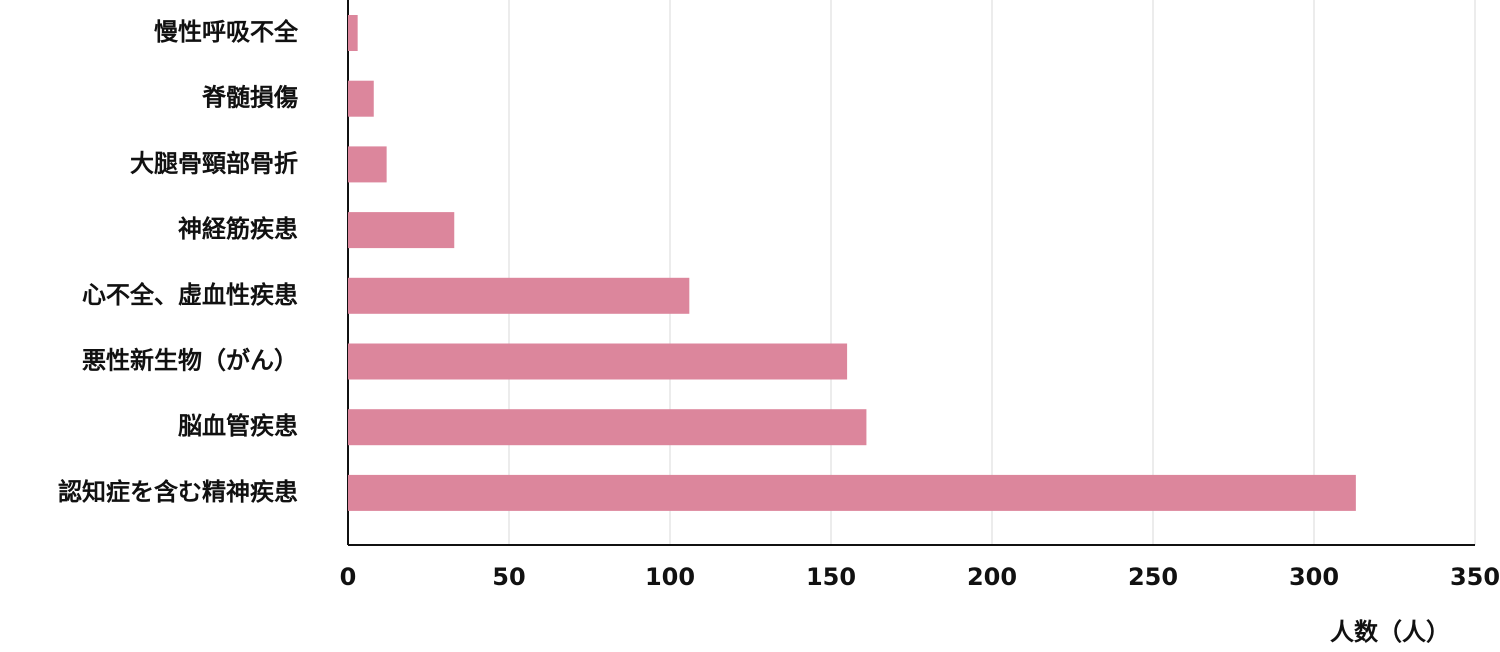  Describe the element at coordinates (1390, 632) in the screenshot. I see `x-axis-label: 人数（人）` at that location.